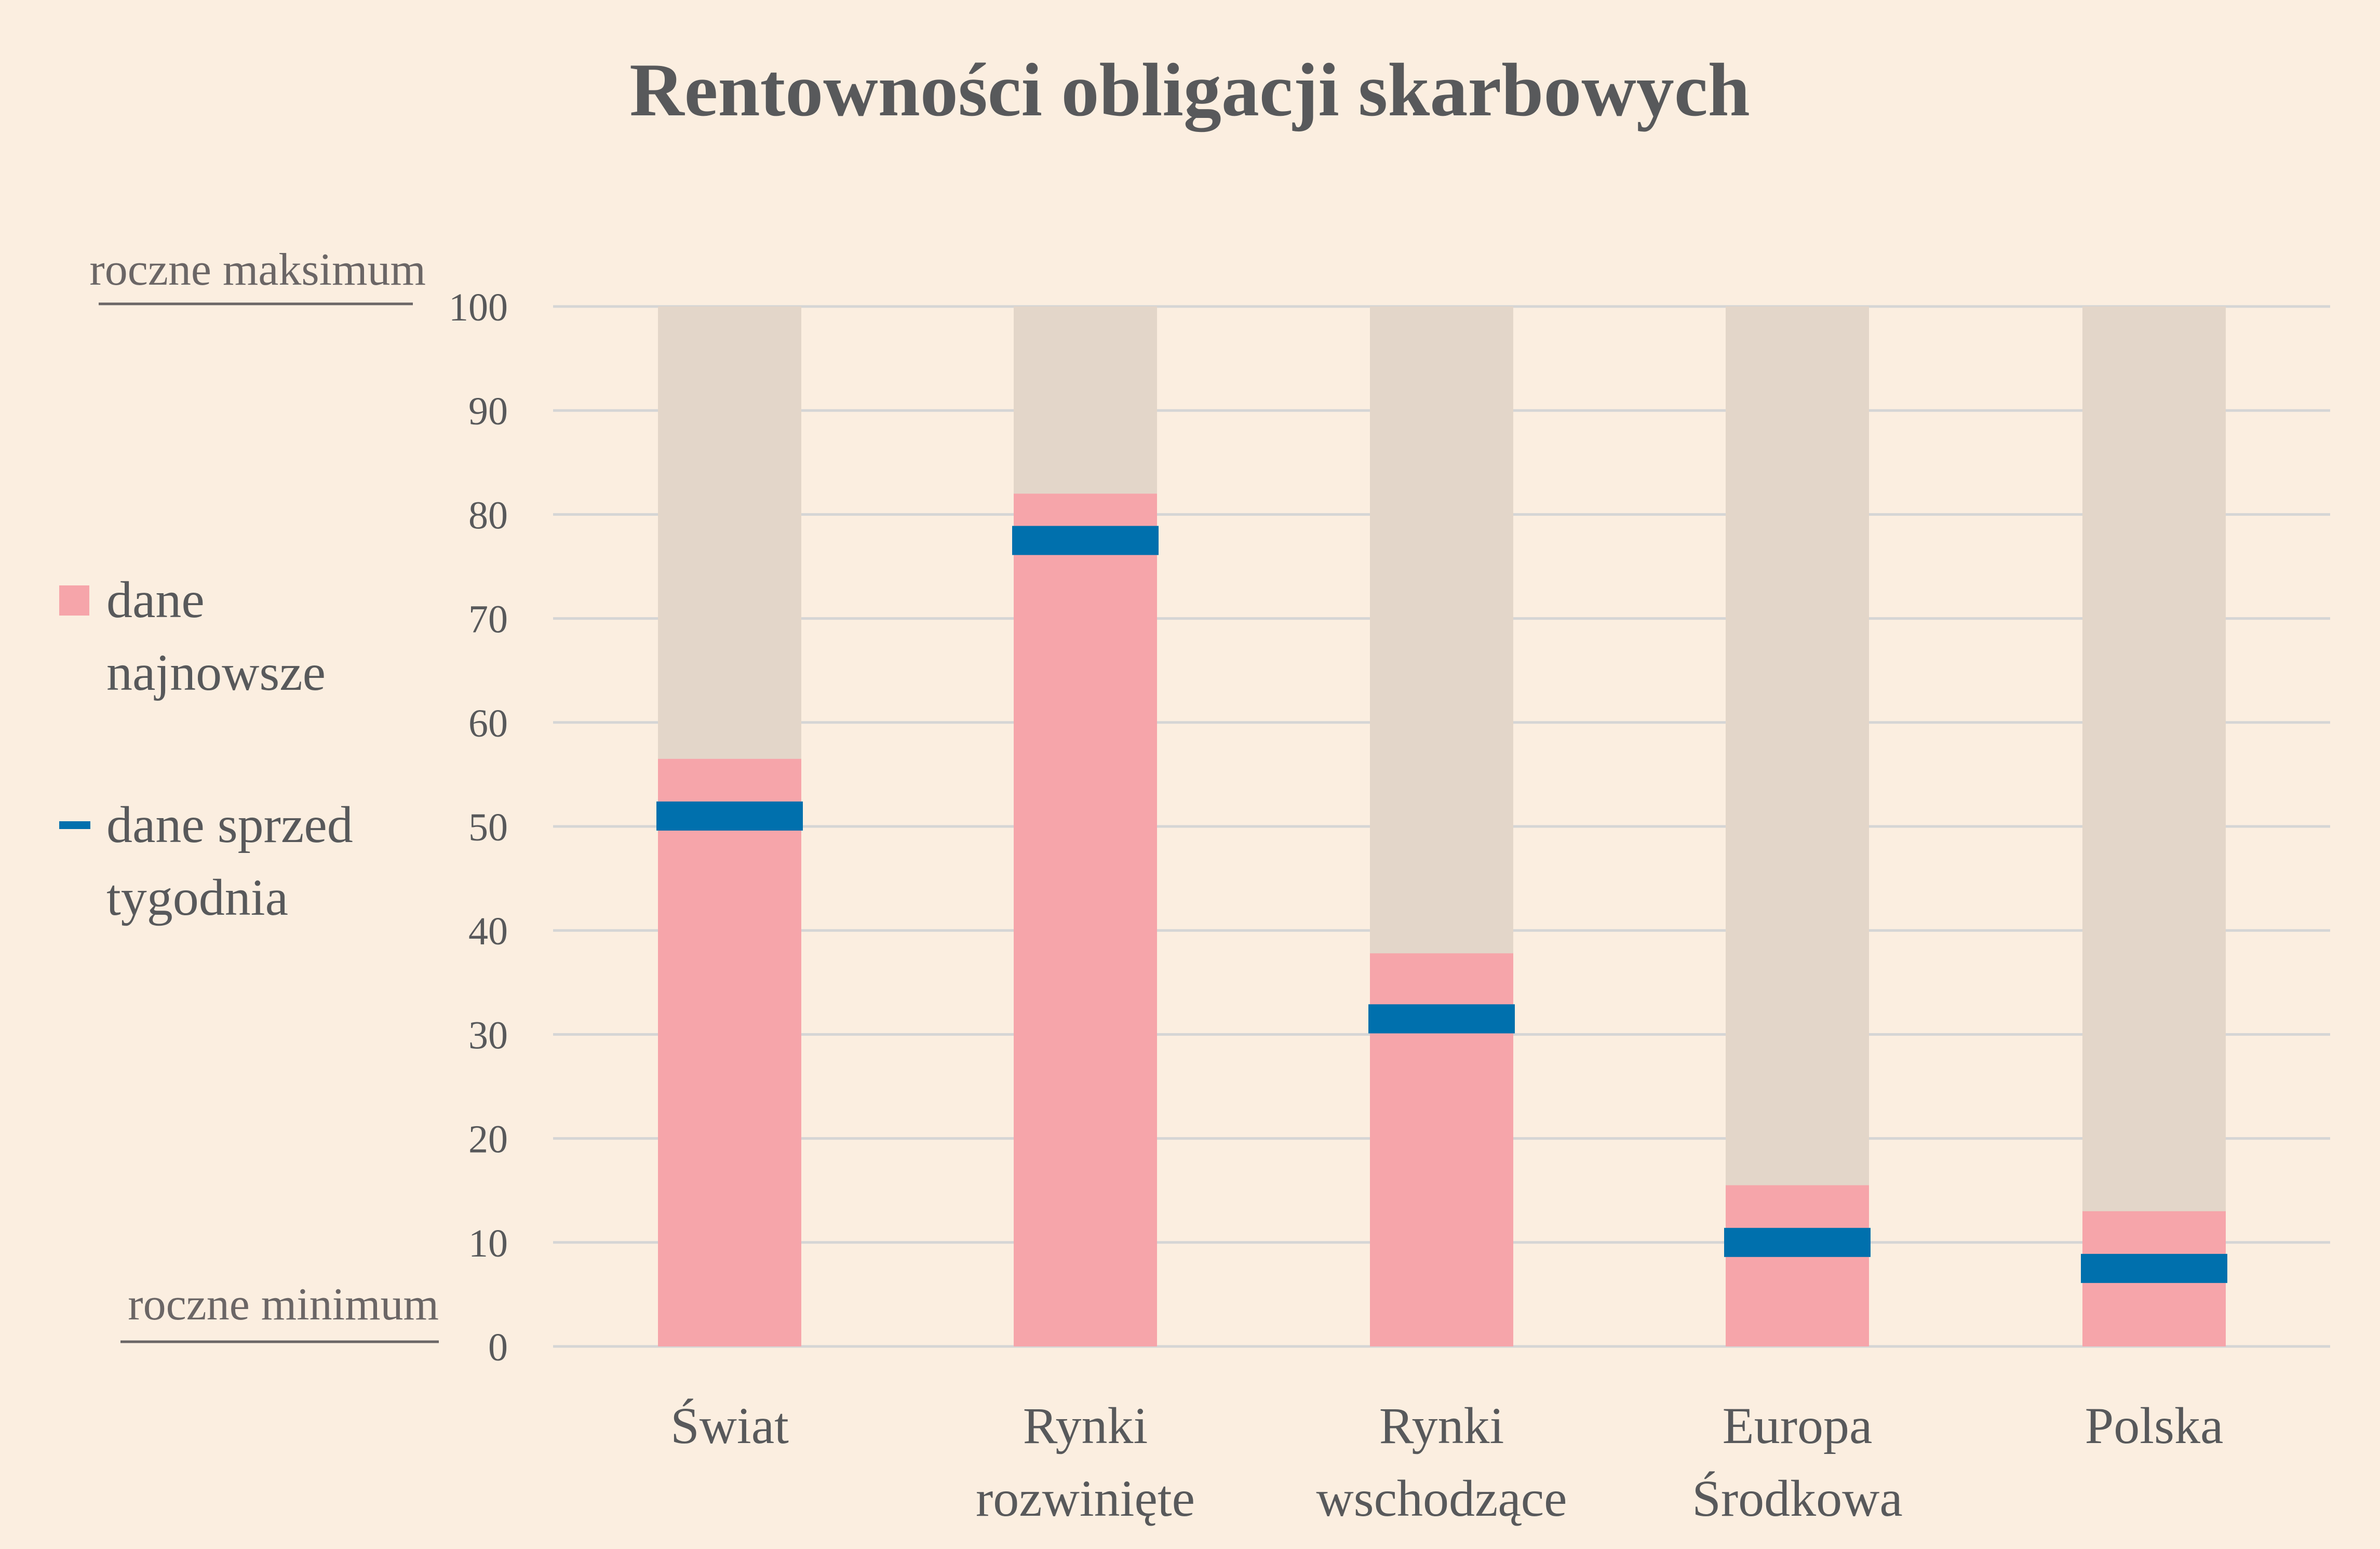 This screenshot has width=2380, height=1549. I want to click on y-tick-label: 70, so click(488, 620).